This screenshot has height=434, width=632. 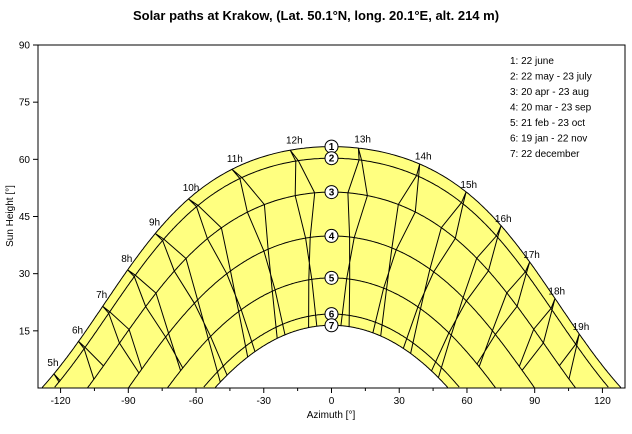 What do you see at coordinates (128, 401) in the screenshot?
I see `x-tick-label: -90` at bounding box center [128, 401].